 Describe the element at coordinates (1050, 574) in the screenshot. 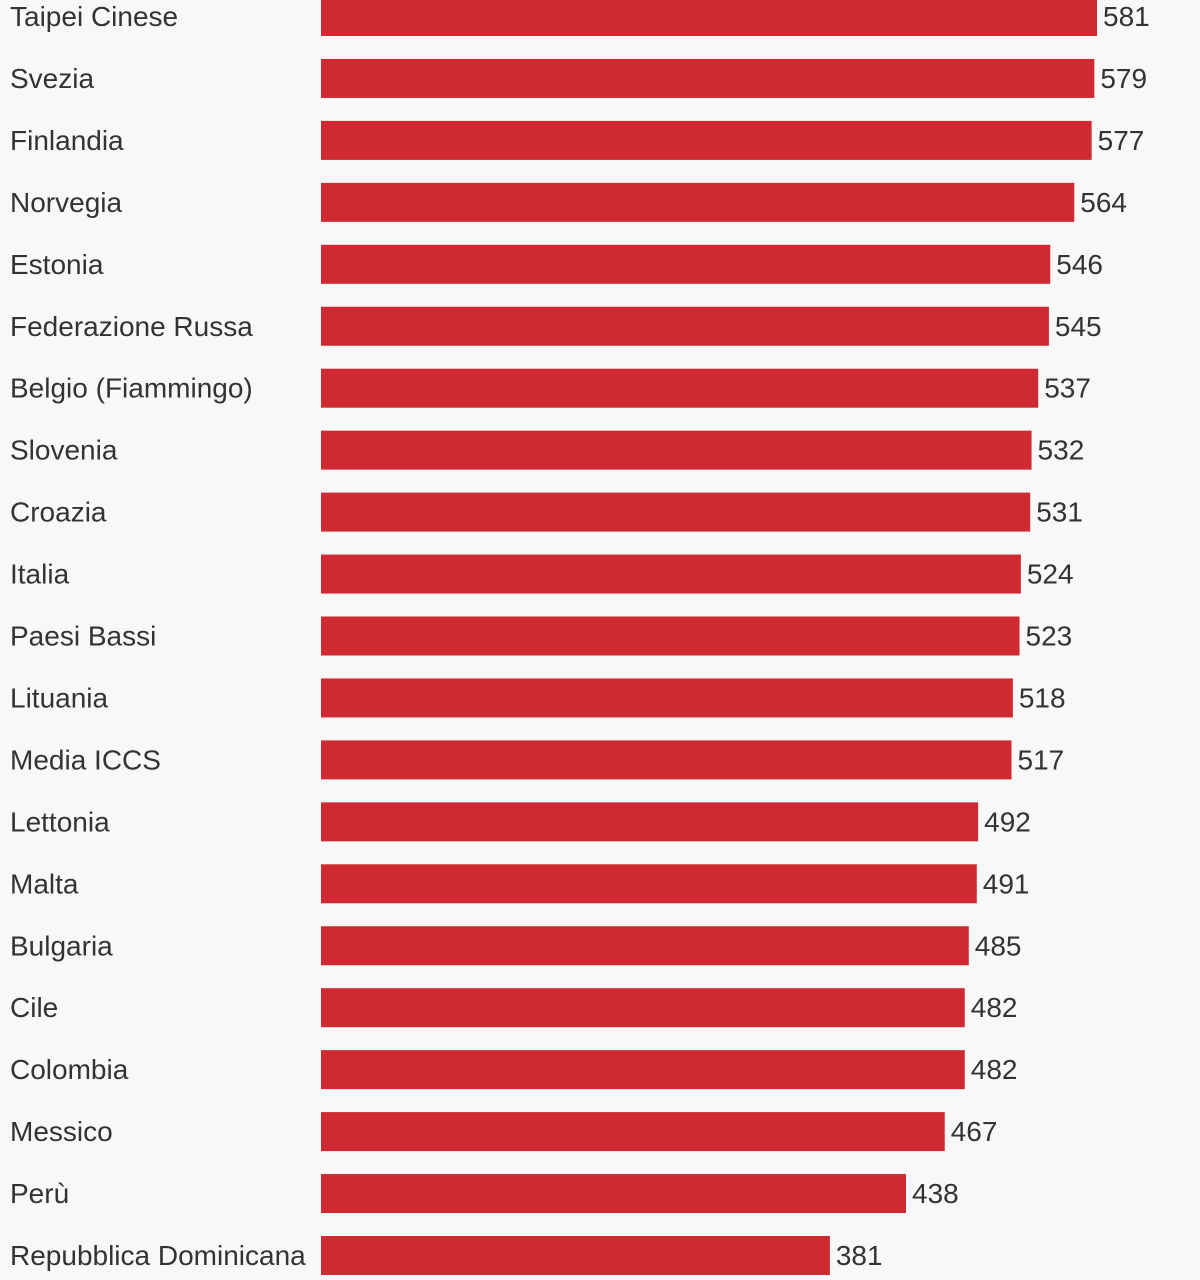

I see `value-label: 524` at that location.